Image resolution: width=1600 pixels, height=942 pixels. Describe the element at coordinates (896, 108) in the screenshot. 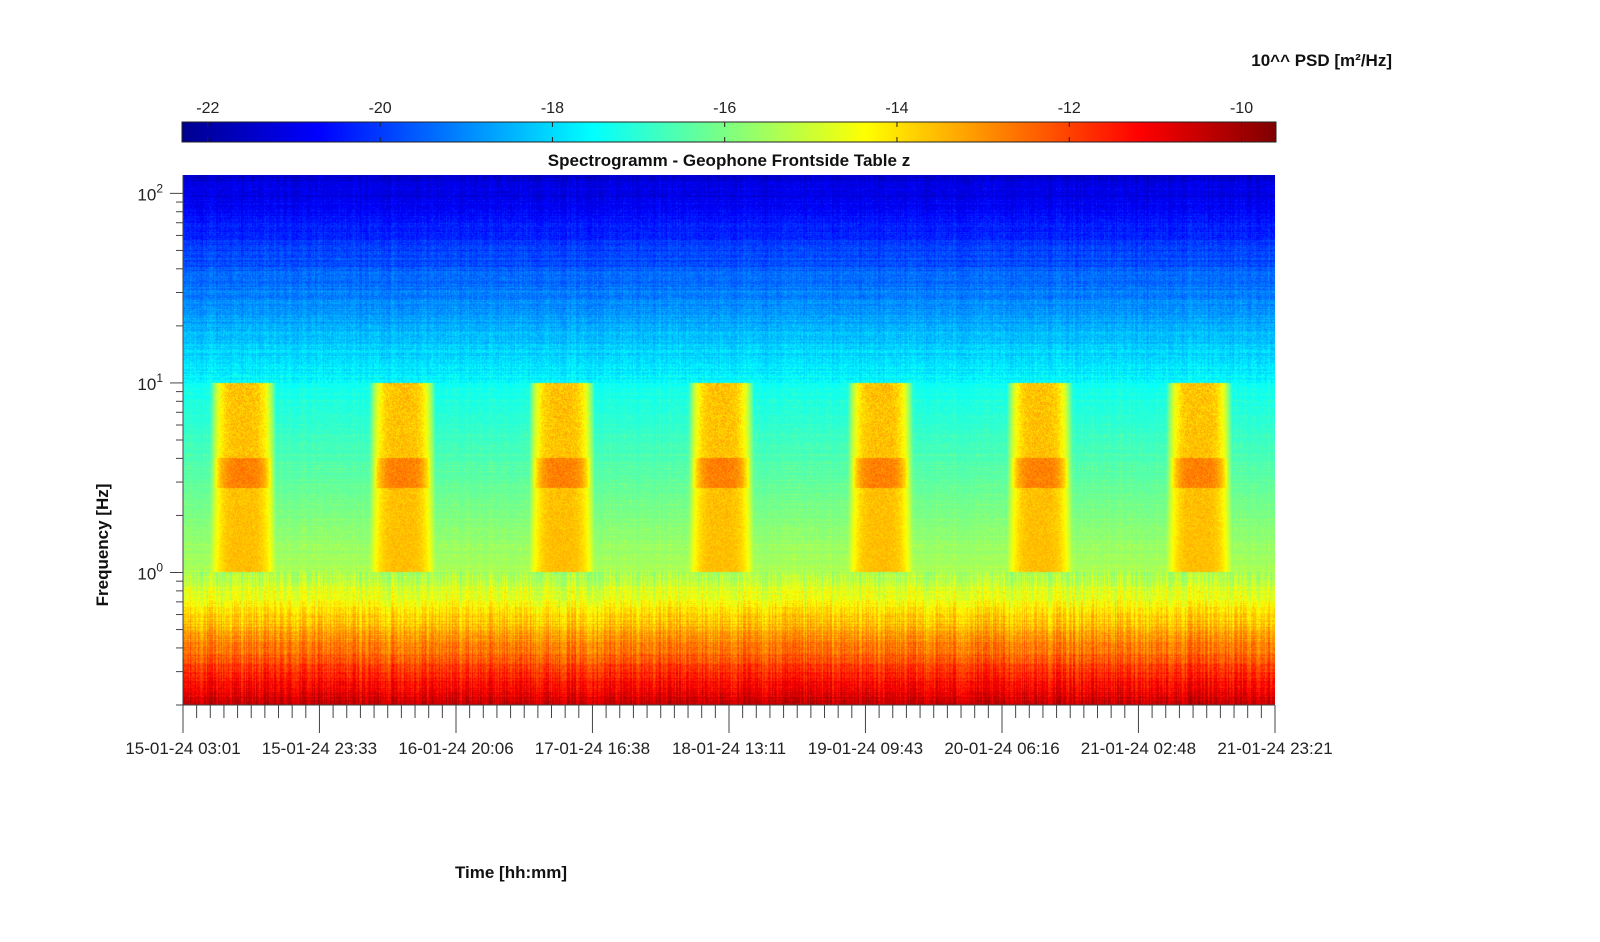

I see `colorbar-tick-label: -14` at that location.